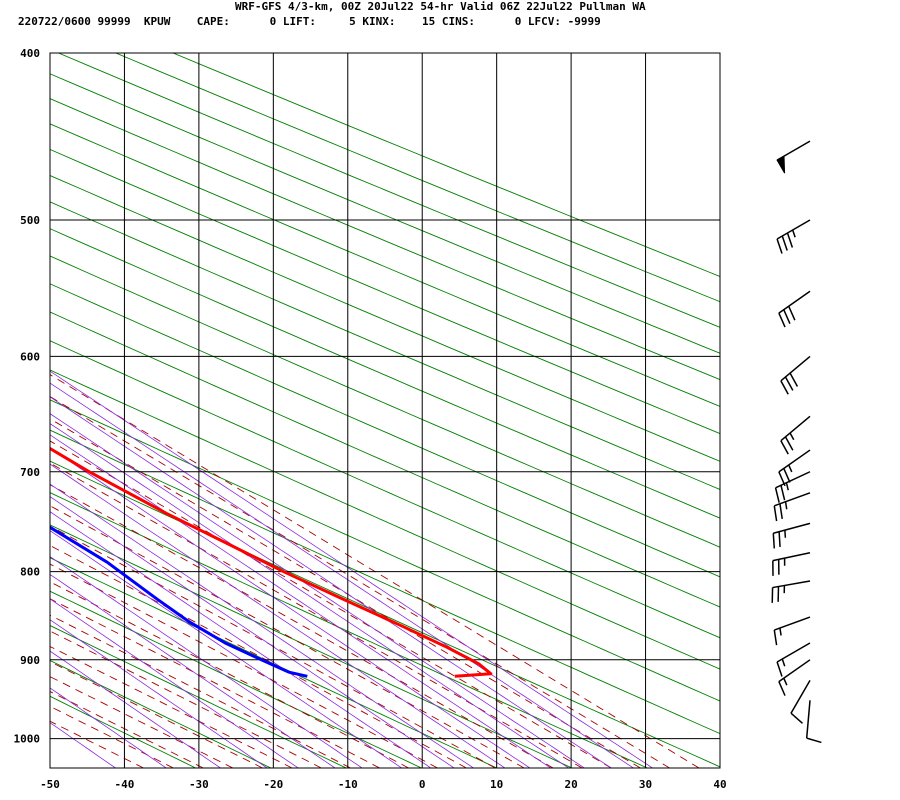 This screenshot has width=900, height=800. Describe the element at coordinates (30, 472) in the screenshot. I see `pressure-tick-label: 700` at that location.